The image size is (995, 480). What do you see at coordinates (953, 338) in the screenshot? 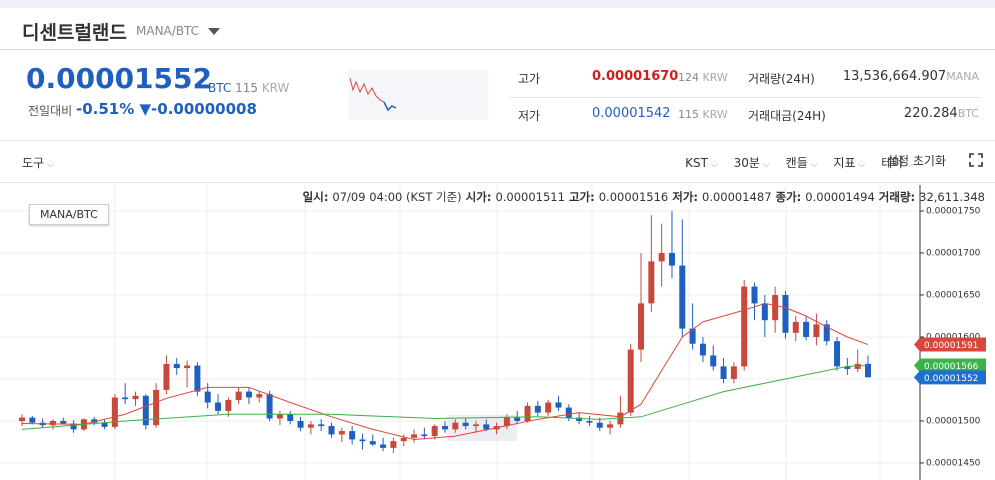
I see `y-tick-label: 0.00001600` at bounding box center [953, 338].